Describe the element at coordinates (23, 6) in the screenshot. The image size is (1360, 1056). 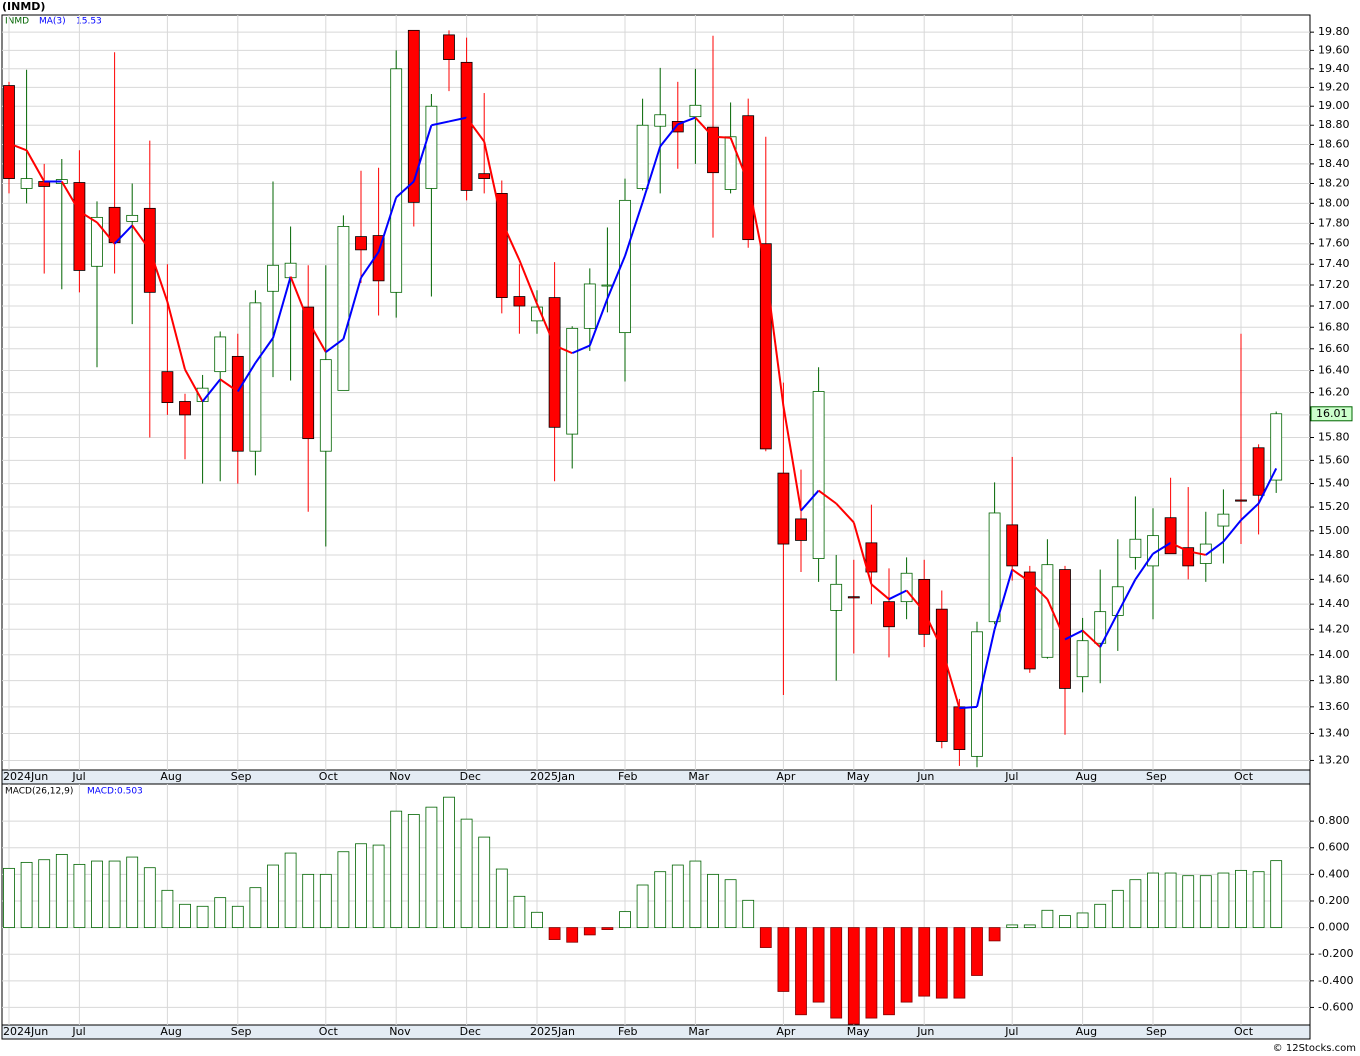
I see `chart-title: (INMD)` at that location.